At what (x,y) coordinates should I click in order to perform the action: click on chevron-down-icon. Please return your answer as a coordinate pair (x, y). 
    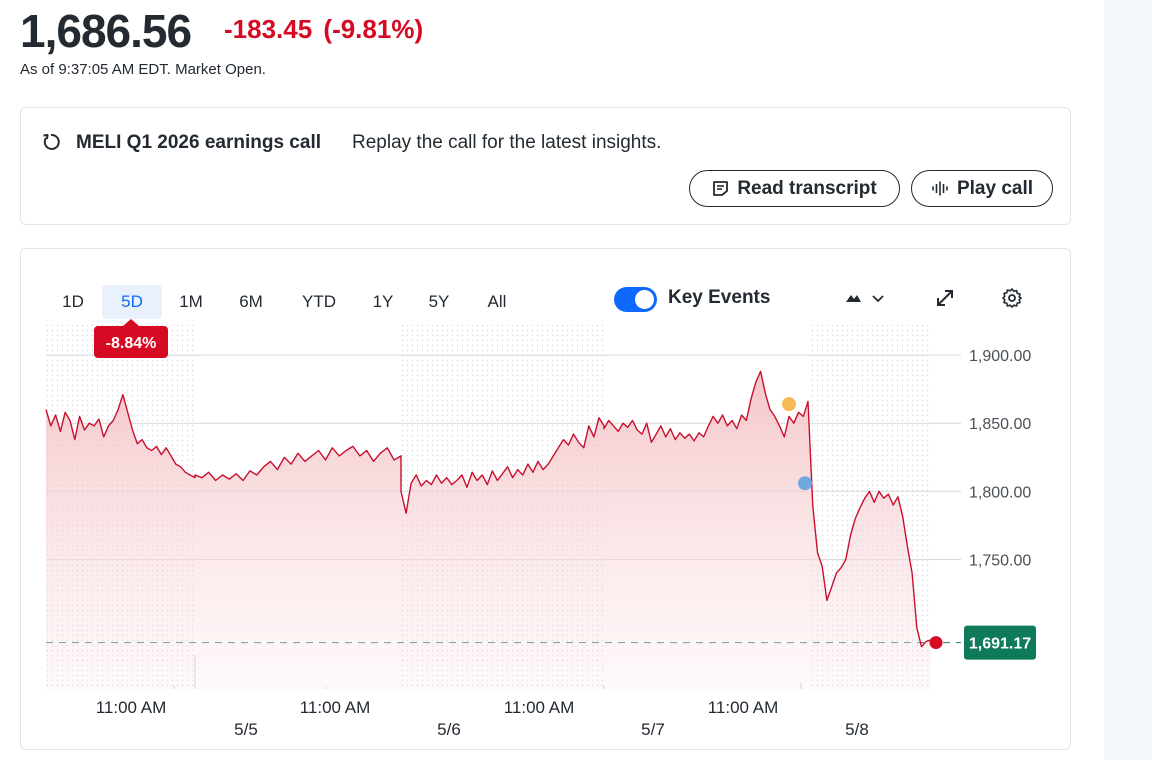
    Looking at the image, I should click on (878, 298).